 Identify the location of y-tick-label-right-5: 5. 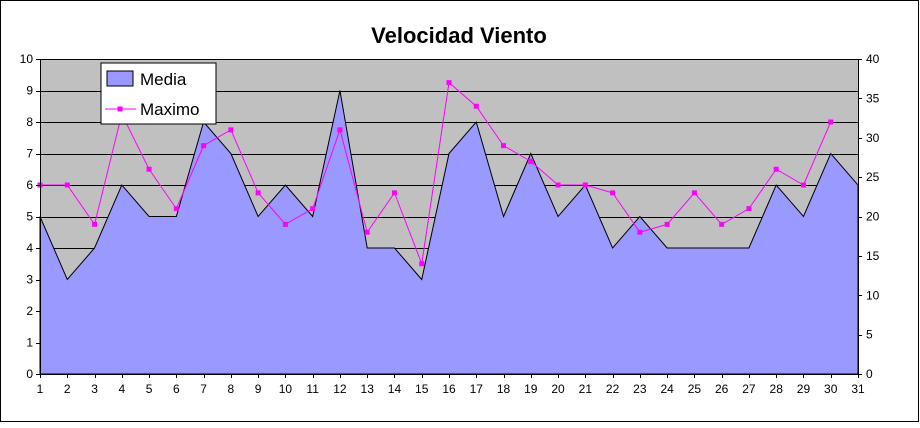
(869, 335).